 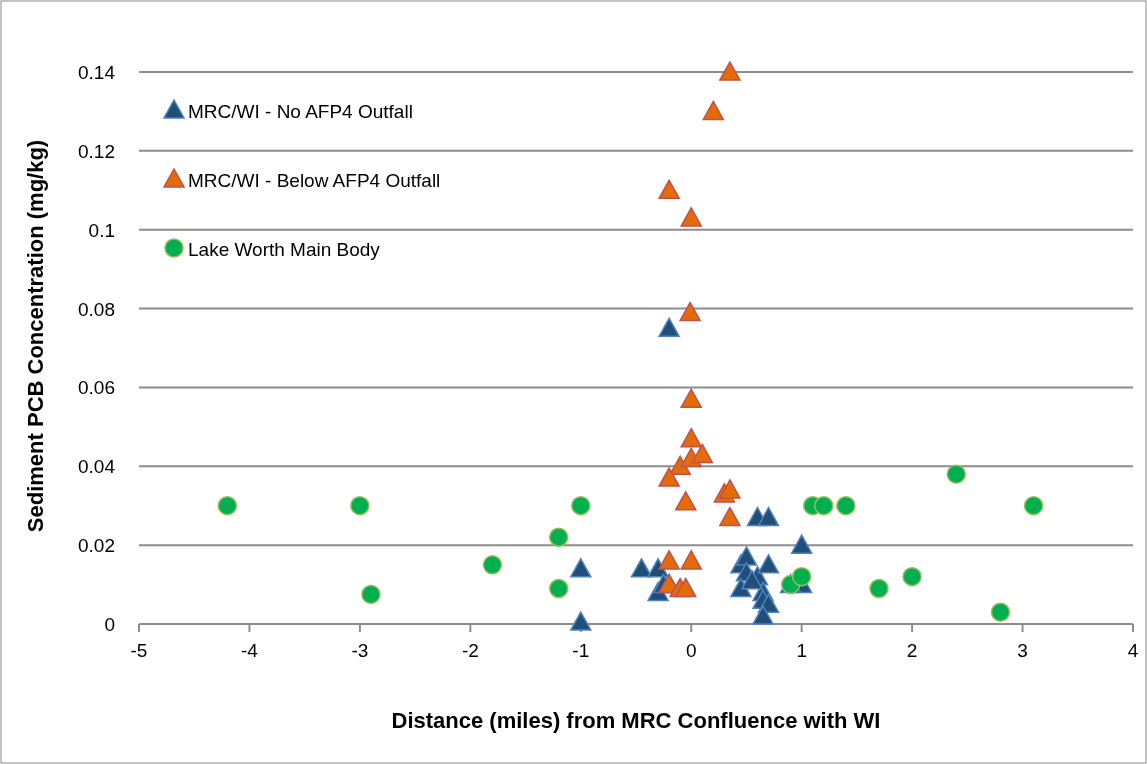 What do you see at coordinates (96, 388) in the screenshot?
I see `y-tick-label: 0.06` at bounding box center [96, 388].